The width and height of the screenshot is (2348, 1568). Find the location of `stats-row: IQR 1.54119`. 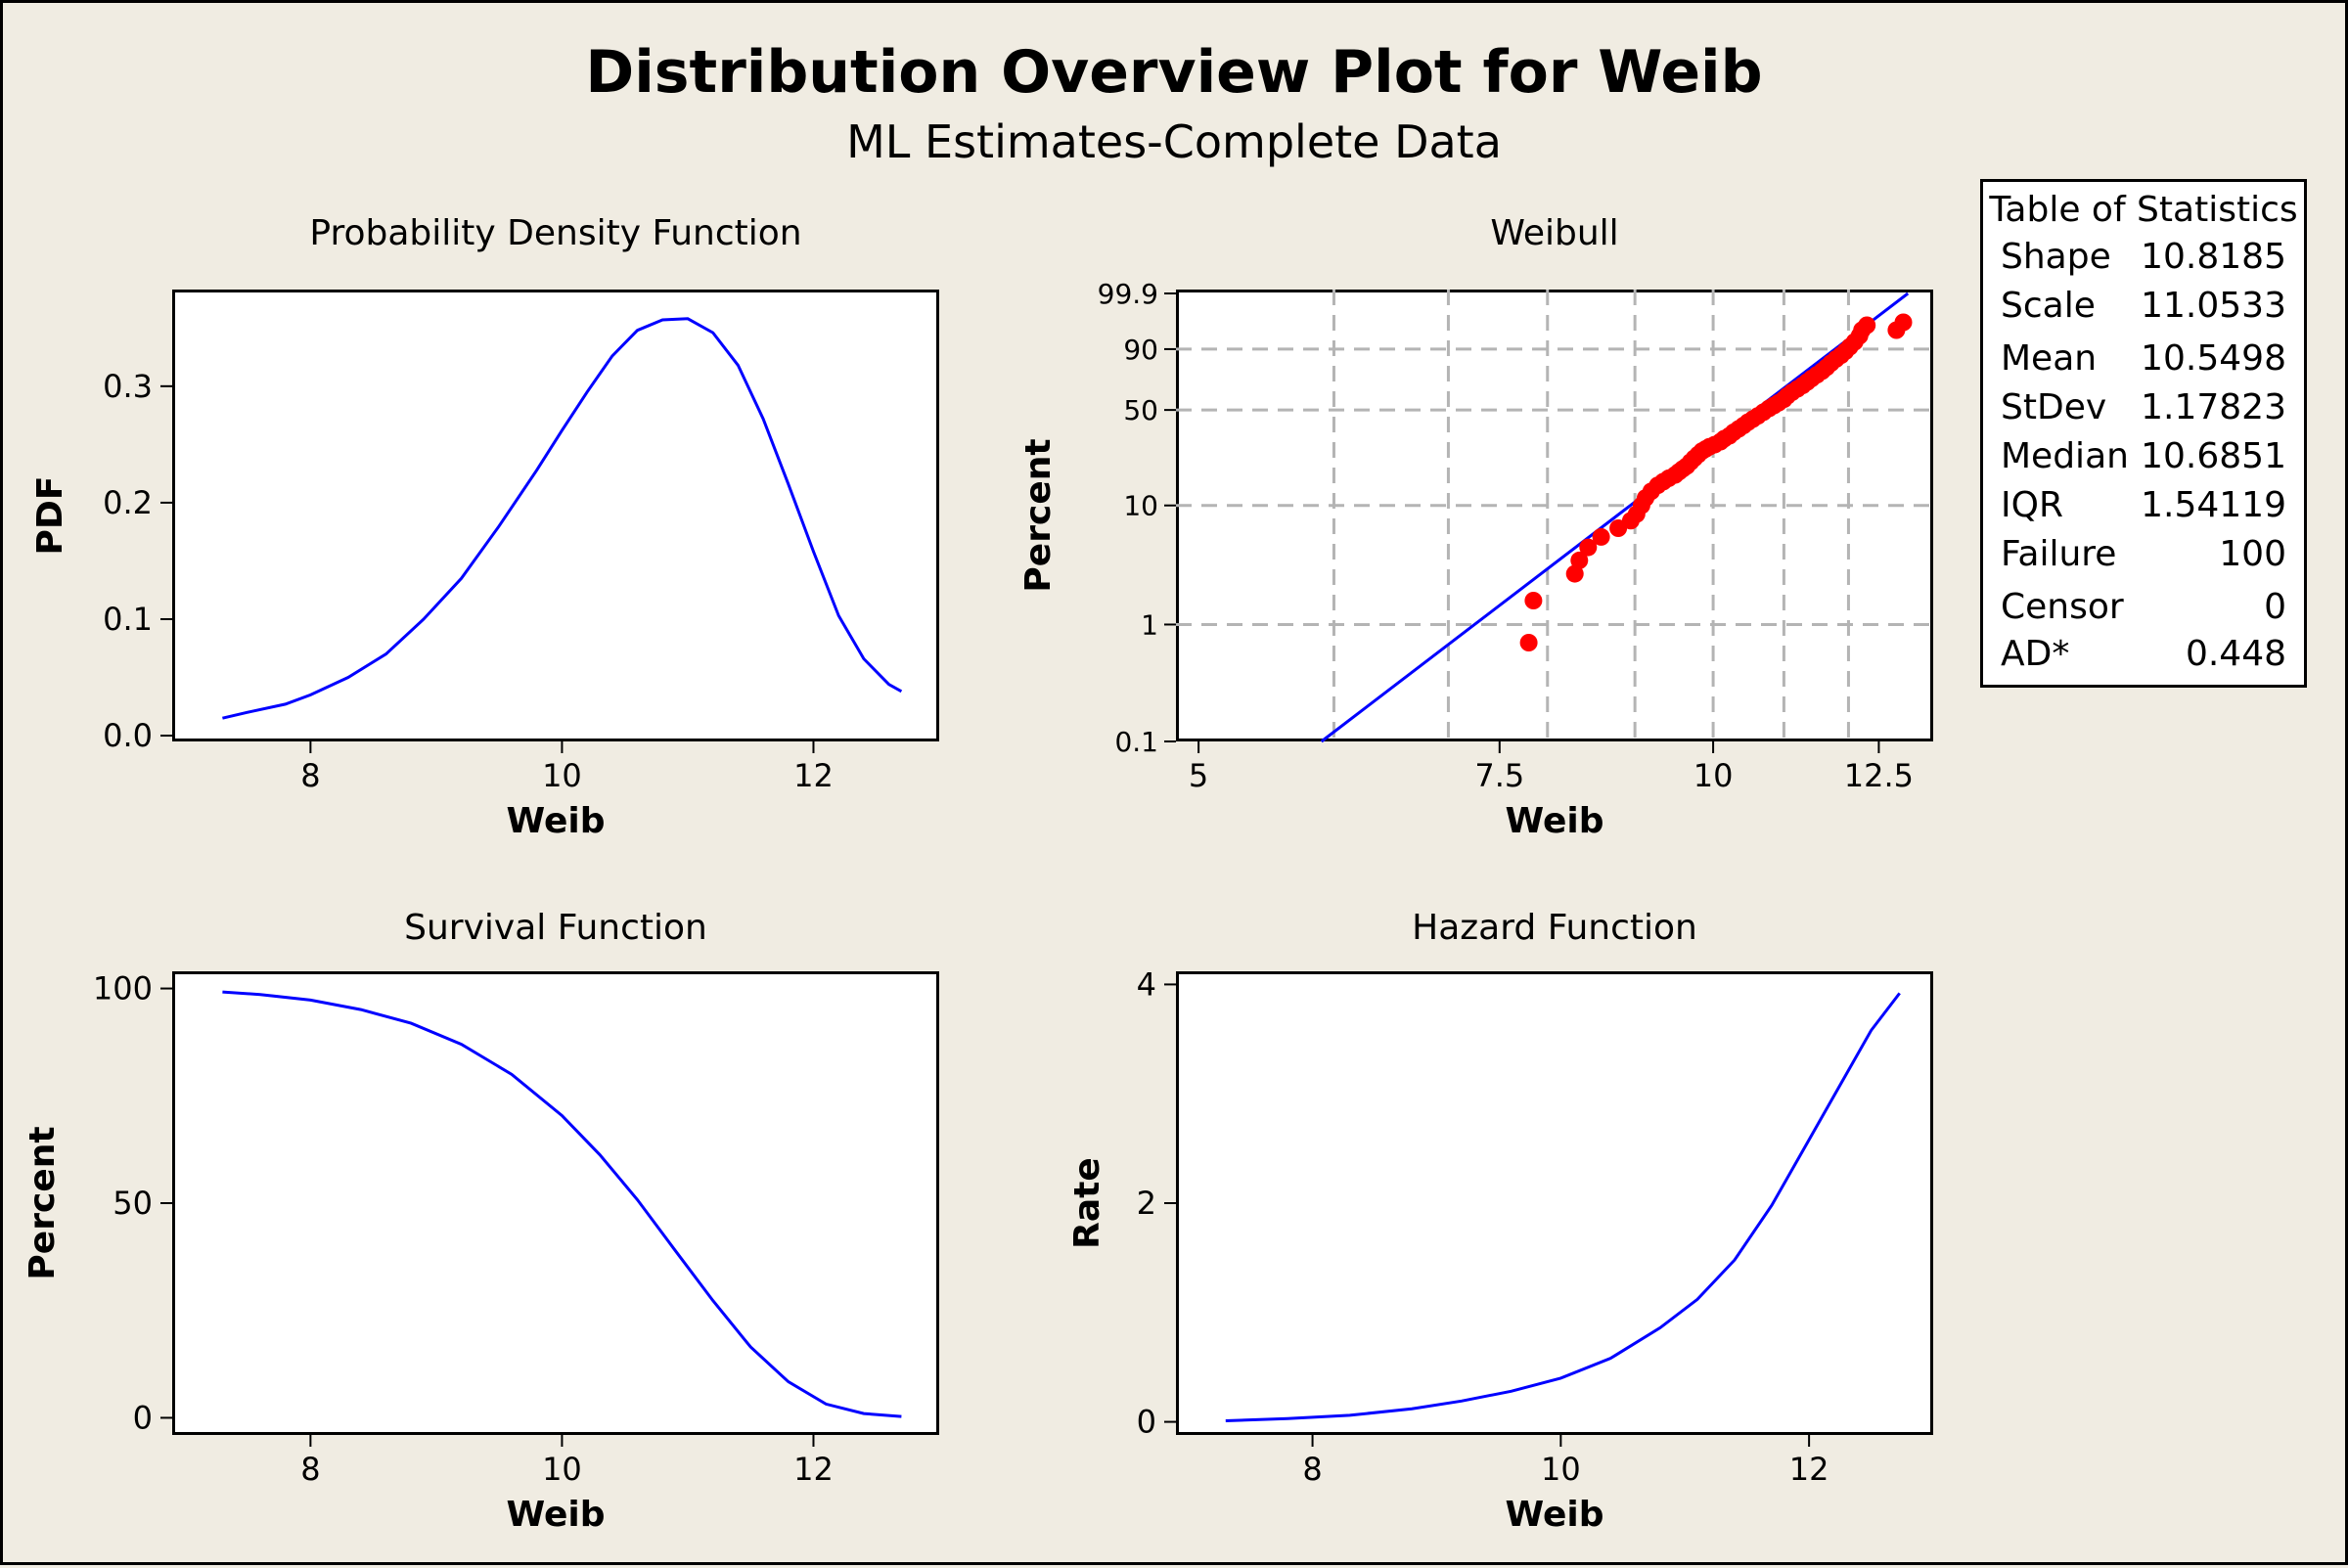

stats-row: IQR 1.54119 is located at coordinates (2143, 506).